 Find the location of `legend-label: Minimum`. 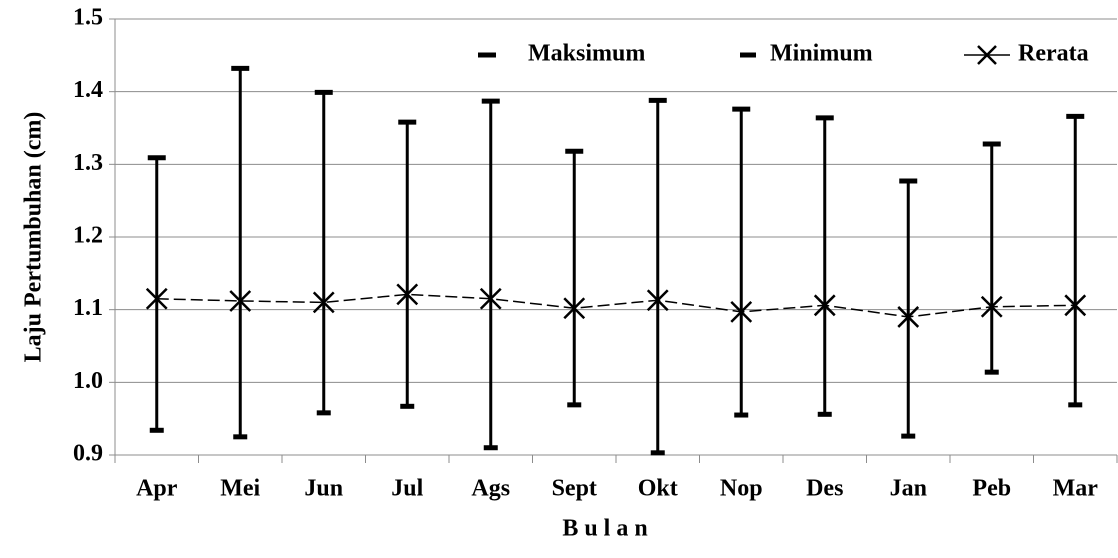

legend-label: Minimum is located at coordinates (821, 54).